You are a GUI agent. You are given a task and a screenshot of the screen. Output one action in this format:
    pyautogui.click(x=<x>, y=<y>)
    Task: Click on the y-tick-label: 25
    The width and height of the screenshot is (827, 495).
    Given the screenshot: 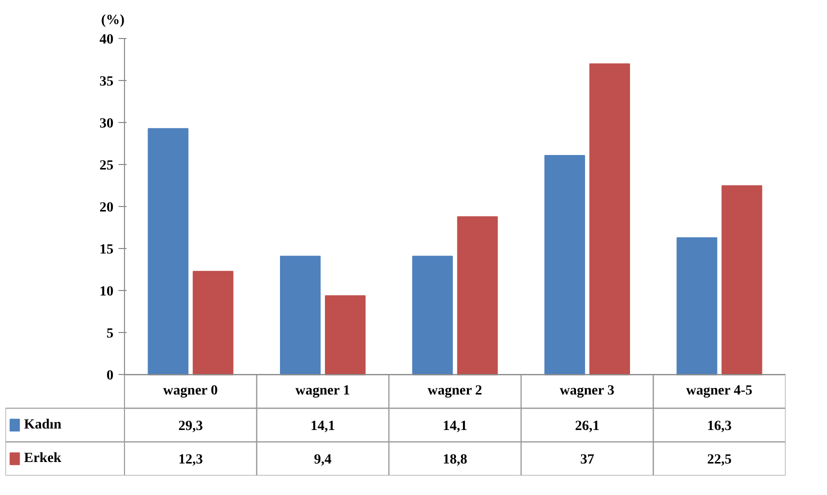 What is the action you would take?
    pyautogui.click(x=106, y=166)
    